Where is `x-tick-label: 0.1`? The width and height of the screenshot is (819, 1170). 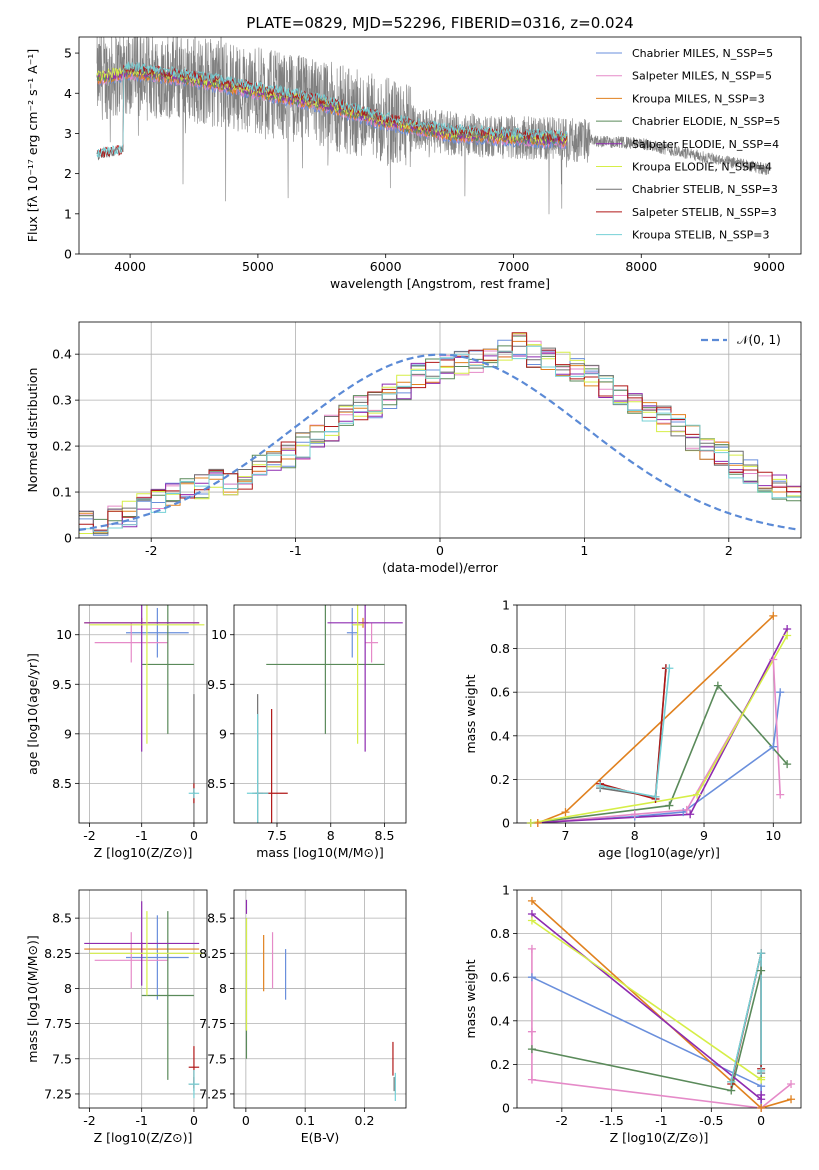 x-tick-label: 0.1 is located at coordinates (305, 1120).